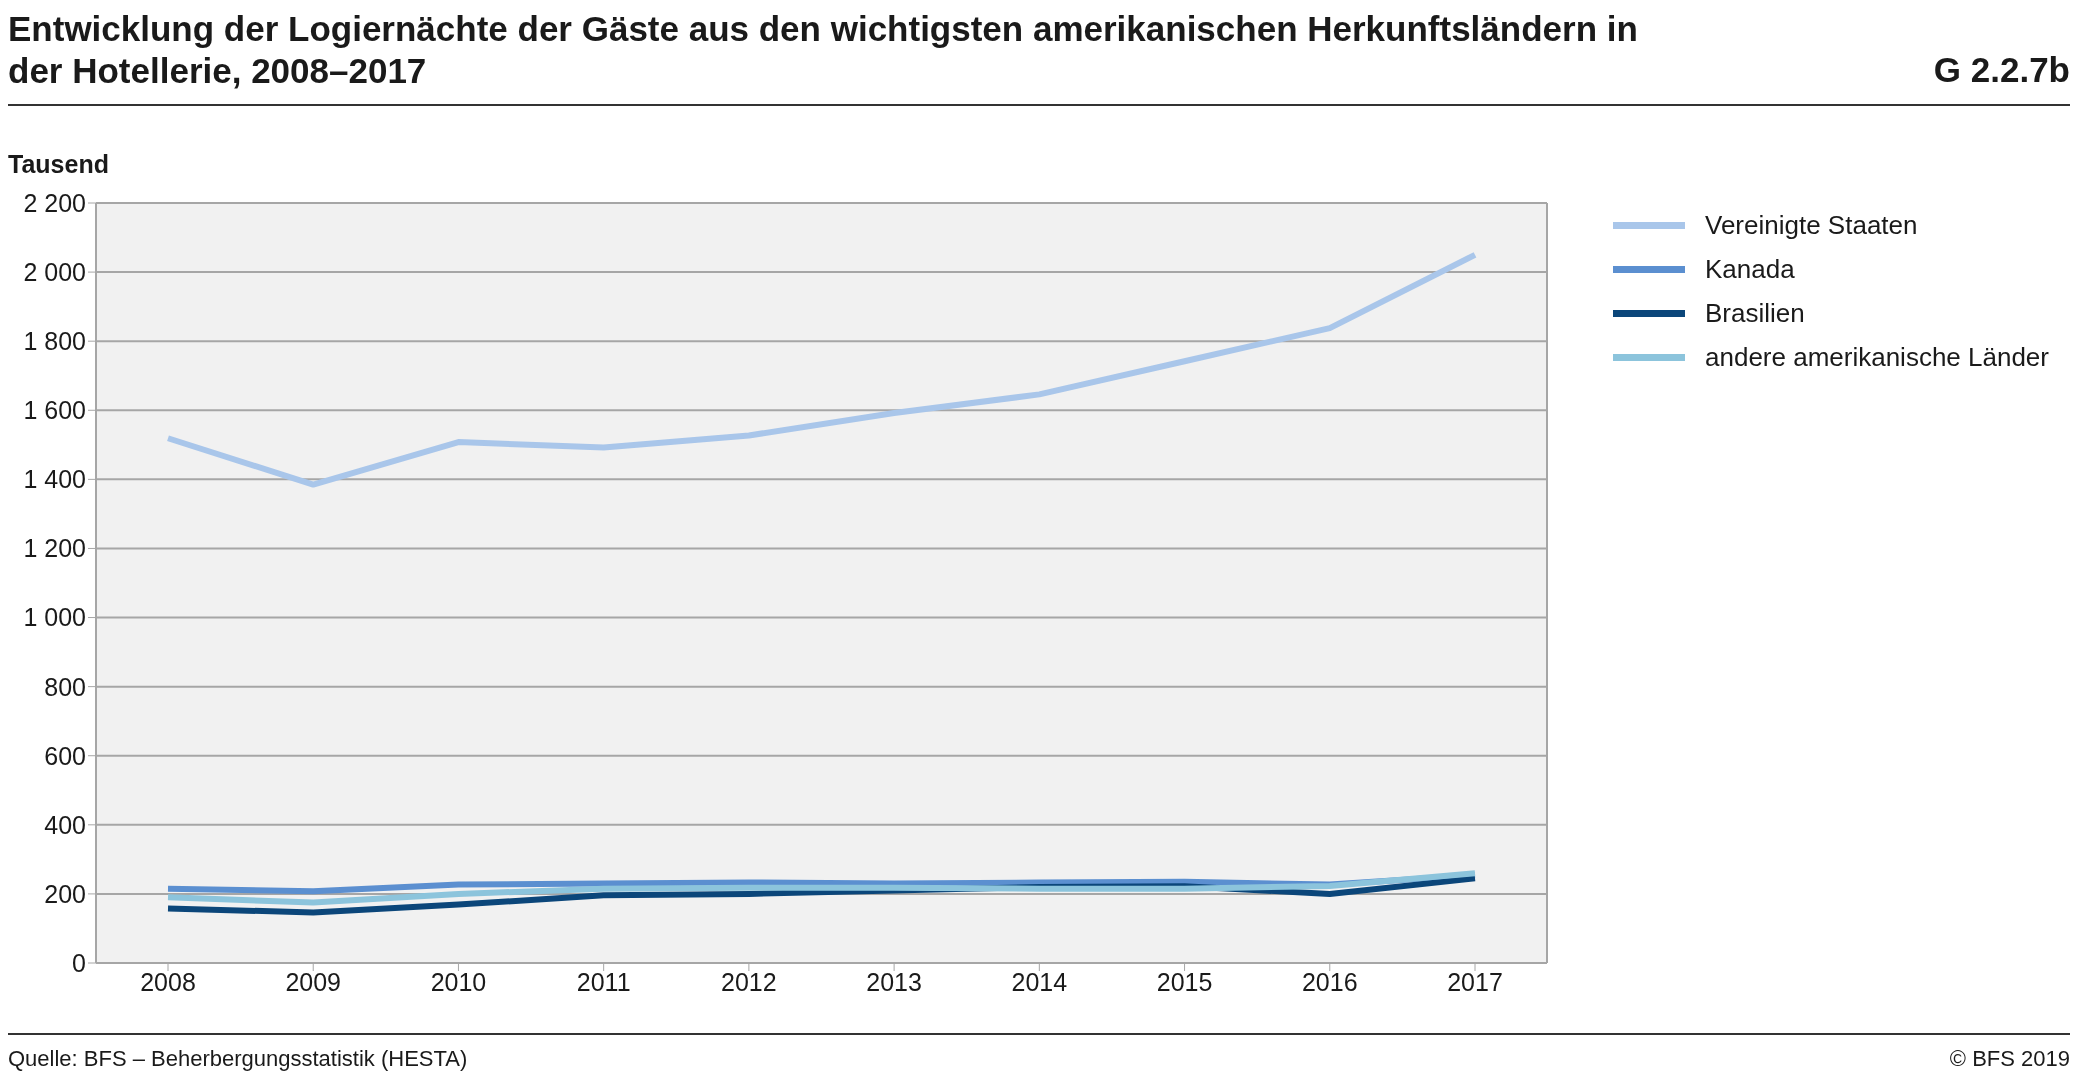 Image resolution: width=2078 pixels, height=1086 pixels. Describe the element at coordinates (65, 824) in the screenshot. I see `y-tick-label: 400` at that location.